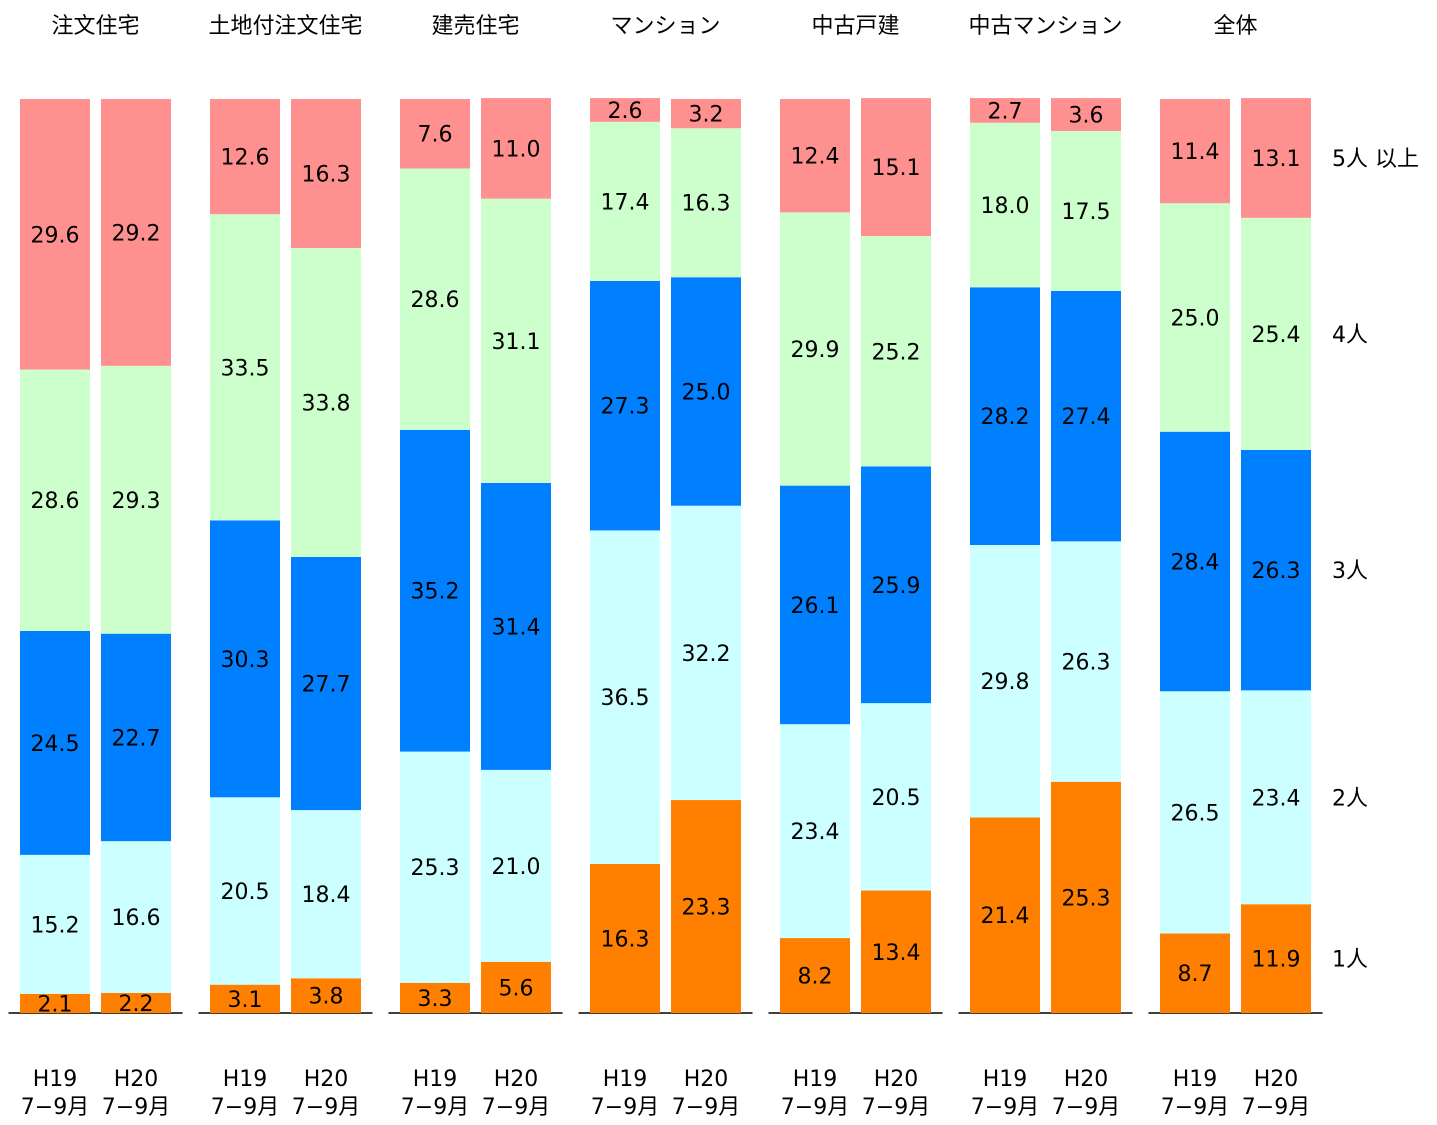 This screenshot has width=1437, height=1125. What do you see at coordinates (1086, 663) in the screenshot?
I see `value-label: 26.3` at bounding box center [1086, 663].